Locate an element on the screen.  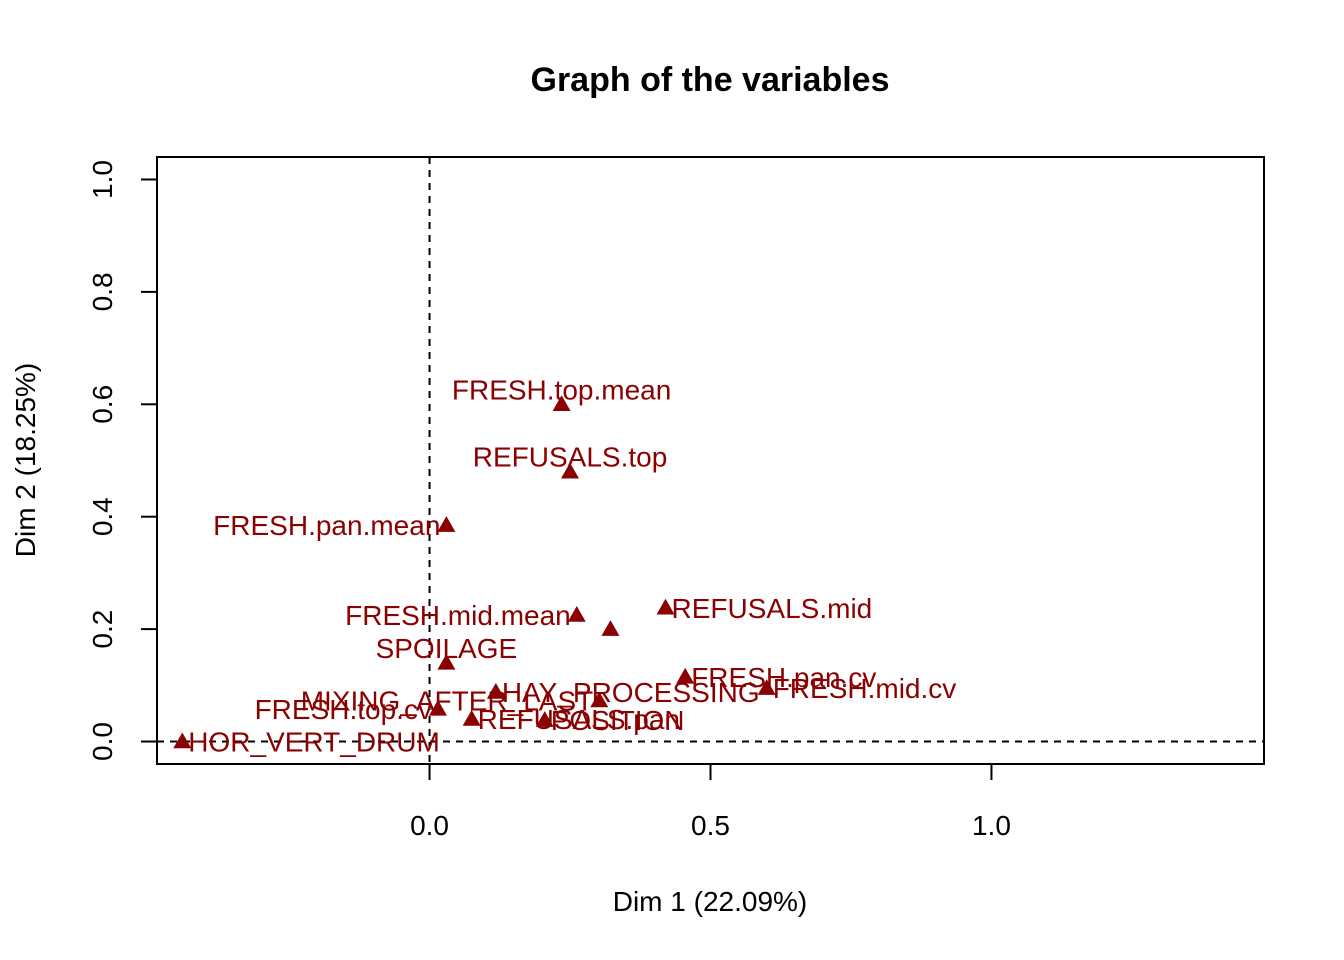
y-axis: 0.0 0.2 0.4 0.6 0.8 1.0 is located at coordinates (122, 460).